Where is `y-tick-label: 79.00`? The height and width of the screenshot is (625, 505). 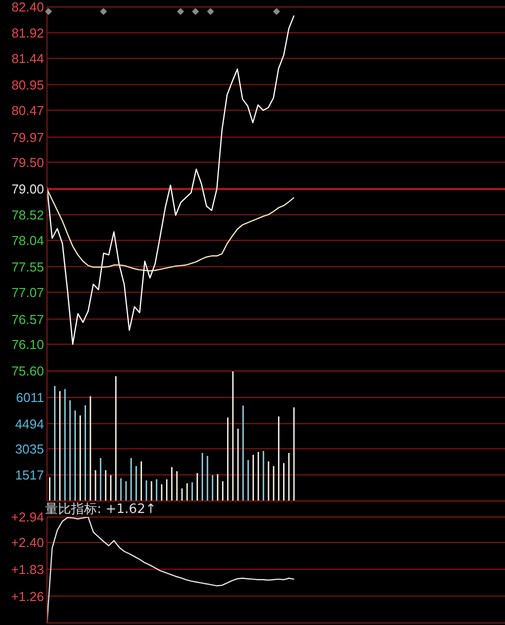 y-tick-label: 79.00 is located at coordinates (27, 189).